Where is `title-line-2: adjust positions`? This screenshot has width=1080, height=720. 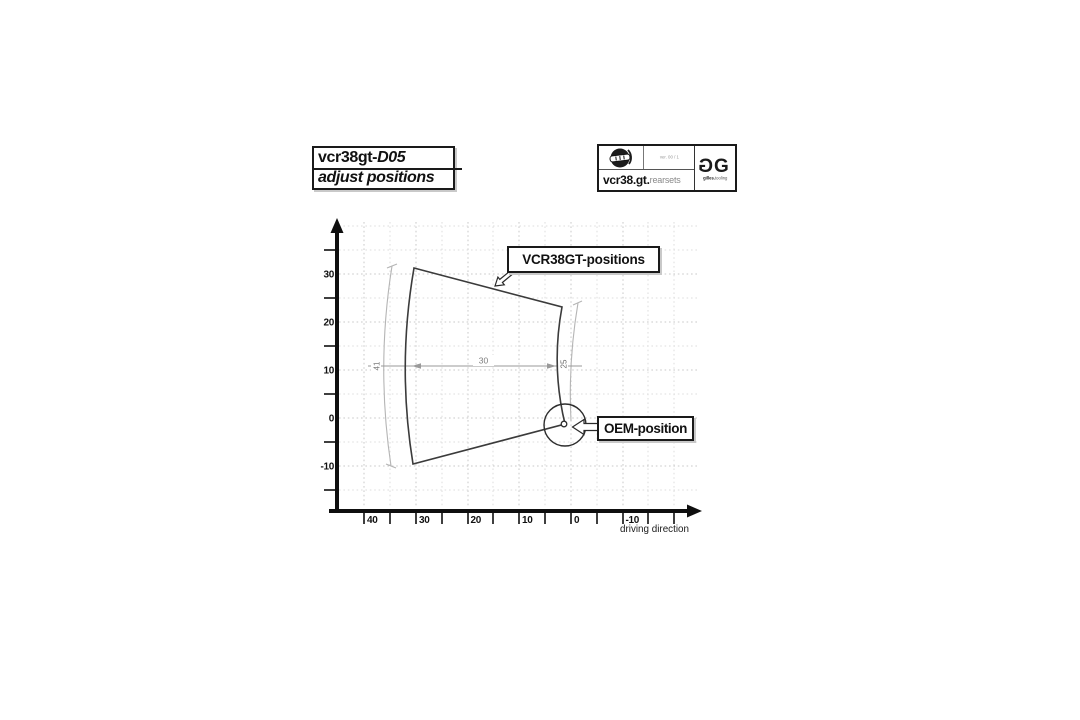
title-line-2: adjust positions is located at coordinates (376, 177).